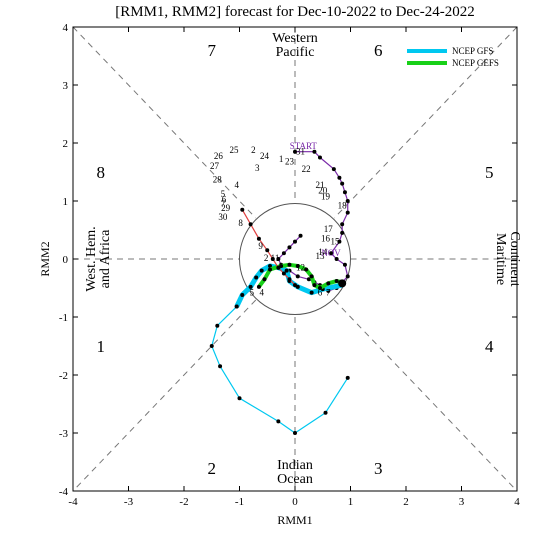  I want to click on day-label: 28, so click(218, 180).